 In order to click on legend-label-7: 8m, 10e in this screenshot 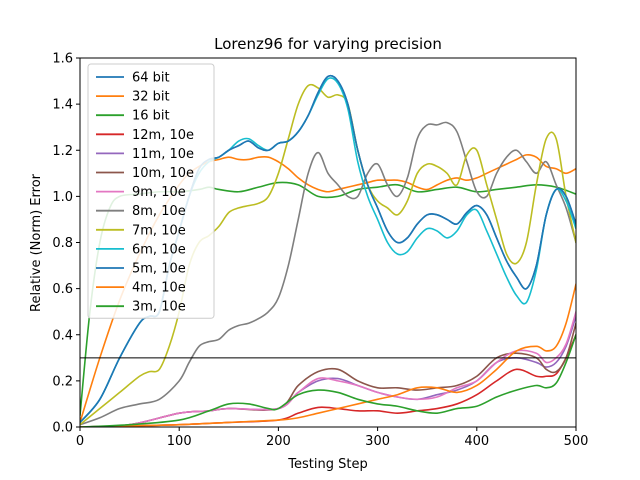, I will do `click(159, 211)`.